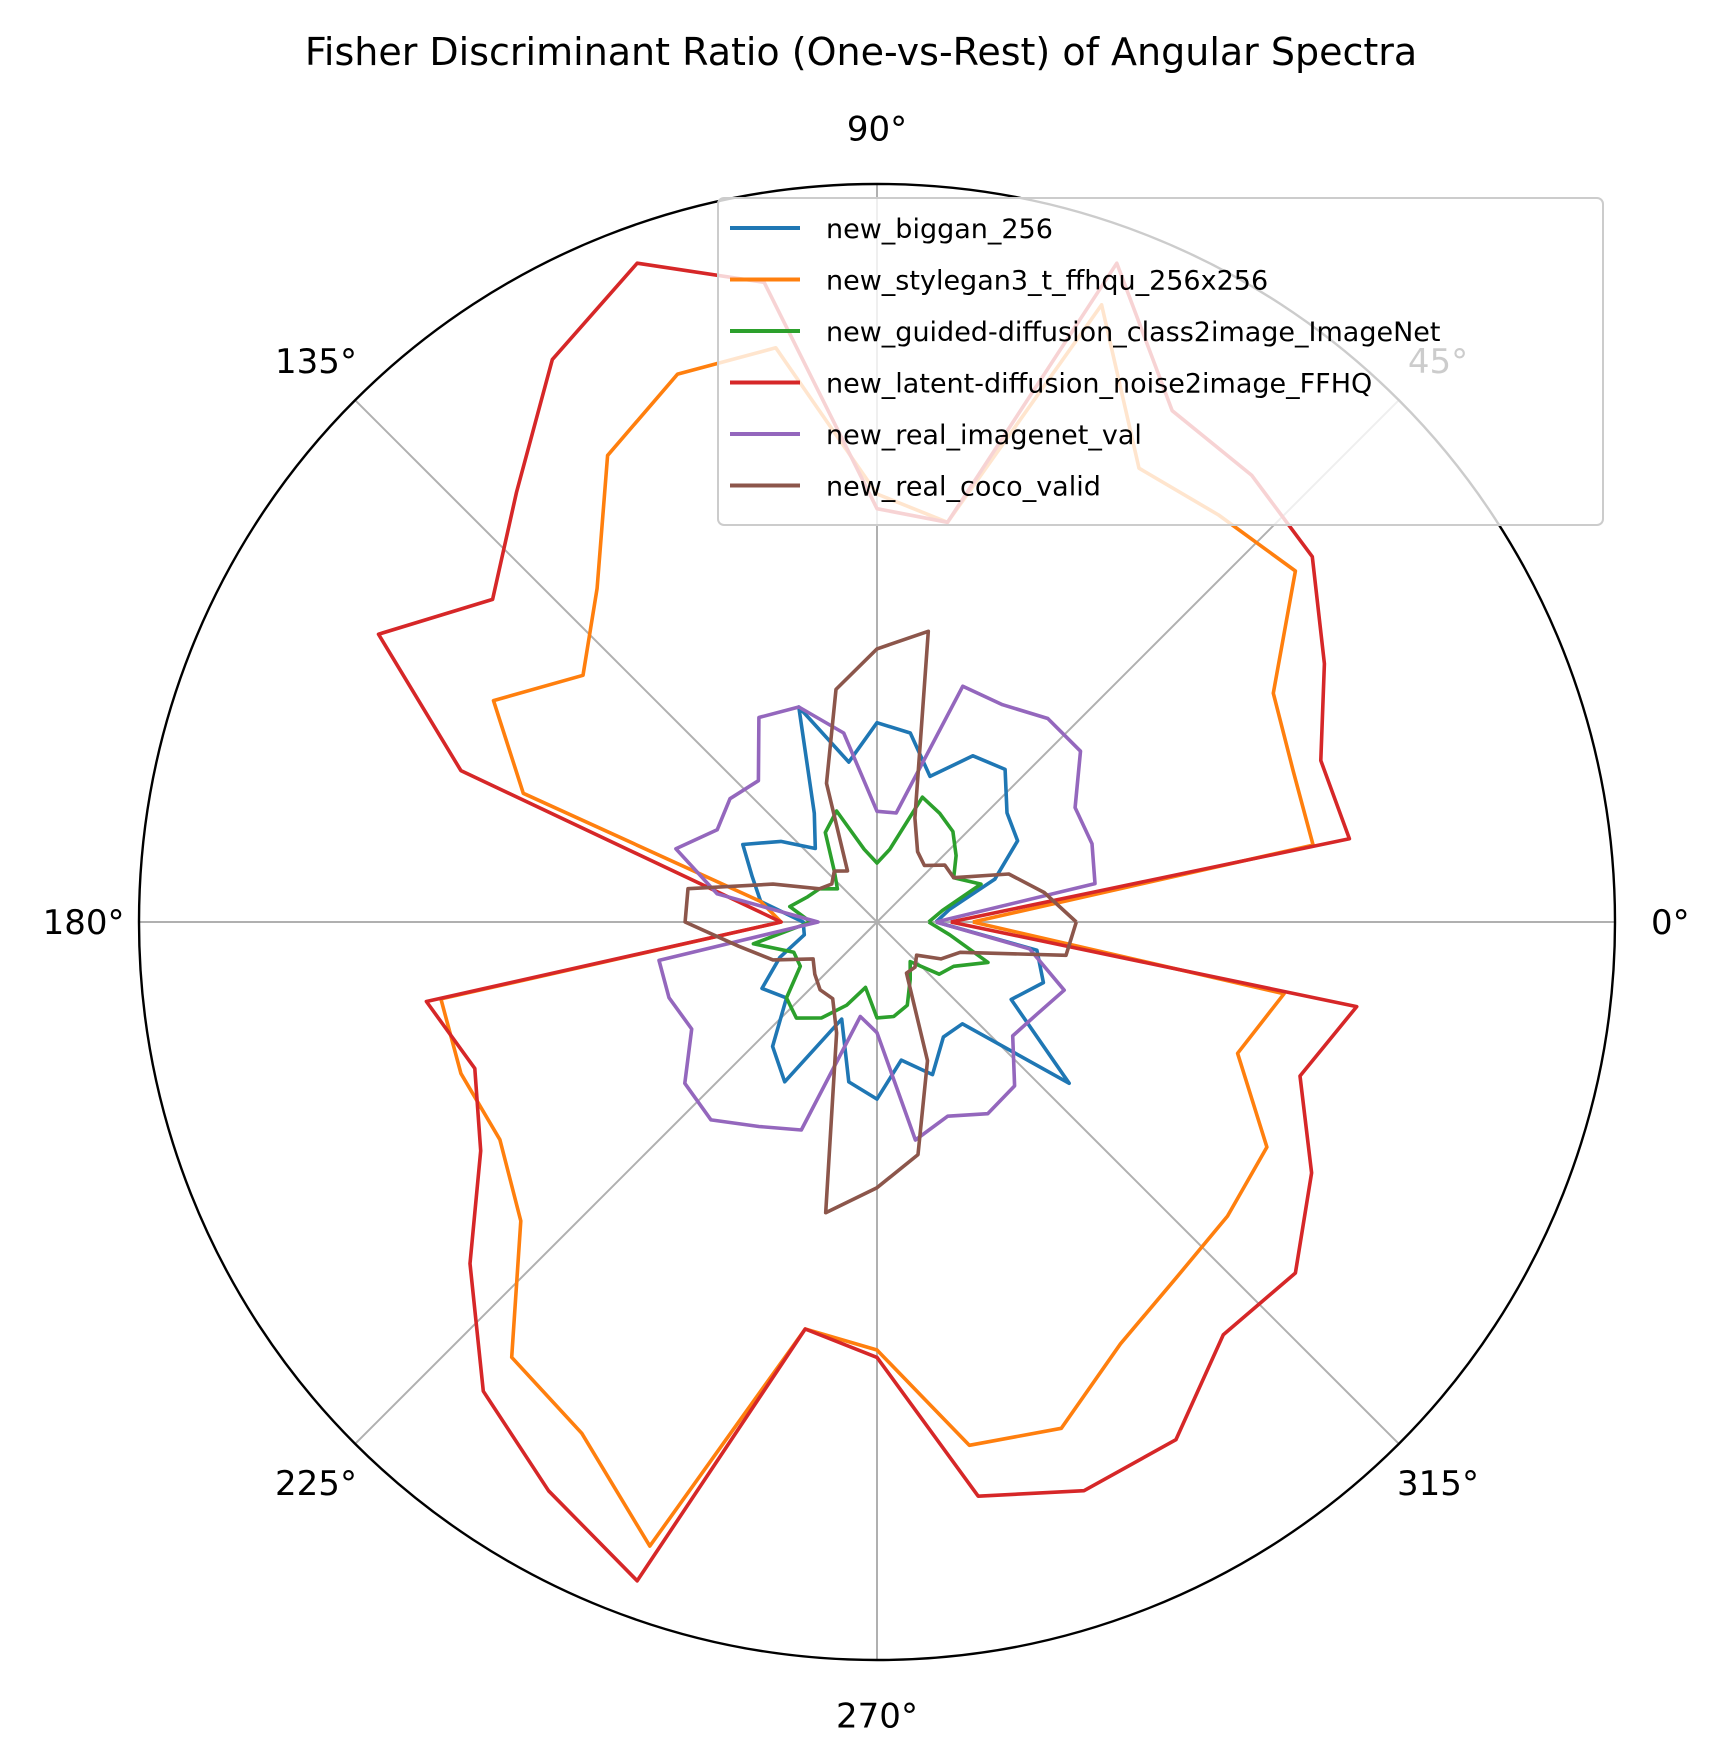  What do you see at coordinates (1099, 384) in the screenshot?
I see `legend-label-3: new_latent-diffusion_noise2image_FFHQ` at bounding box center [1099, 384].